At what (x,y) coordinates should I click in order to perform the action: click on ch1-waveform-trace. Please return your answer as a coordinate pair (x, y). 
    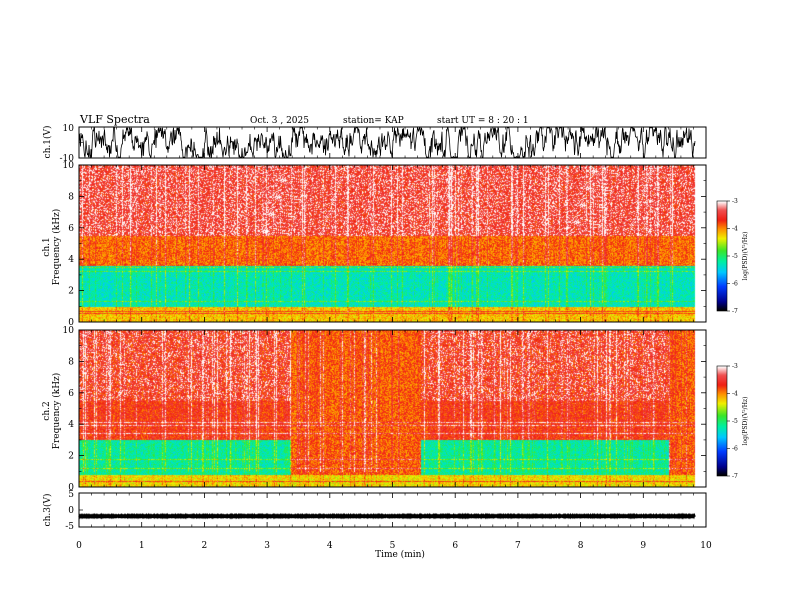
    Looking at the image, I should click on (387, 142).